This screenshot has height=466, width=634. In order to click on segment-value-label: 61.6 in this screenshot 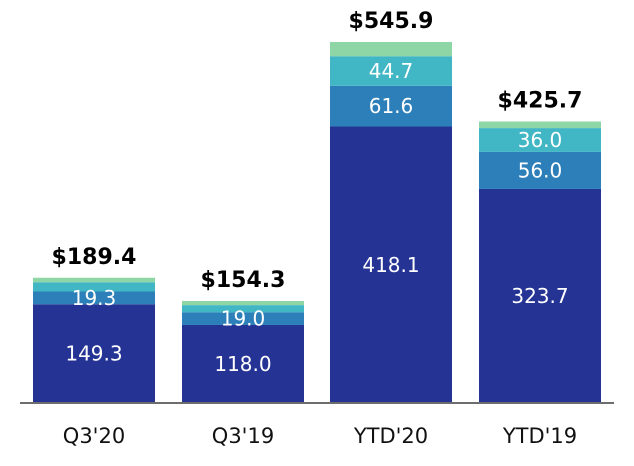, I will do `click(391, 106)`.